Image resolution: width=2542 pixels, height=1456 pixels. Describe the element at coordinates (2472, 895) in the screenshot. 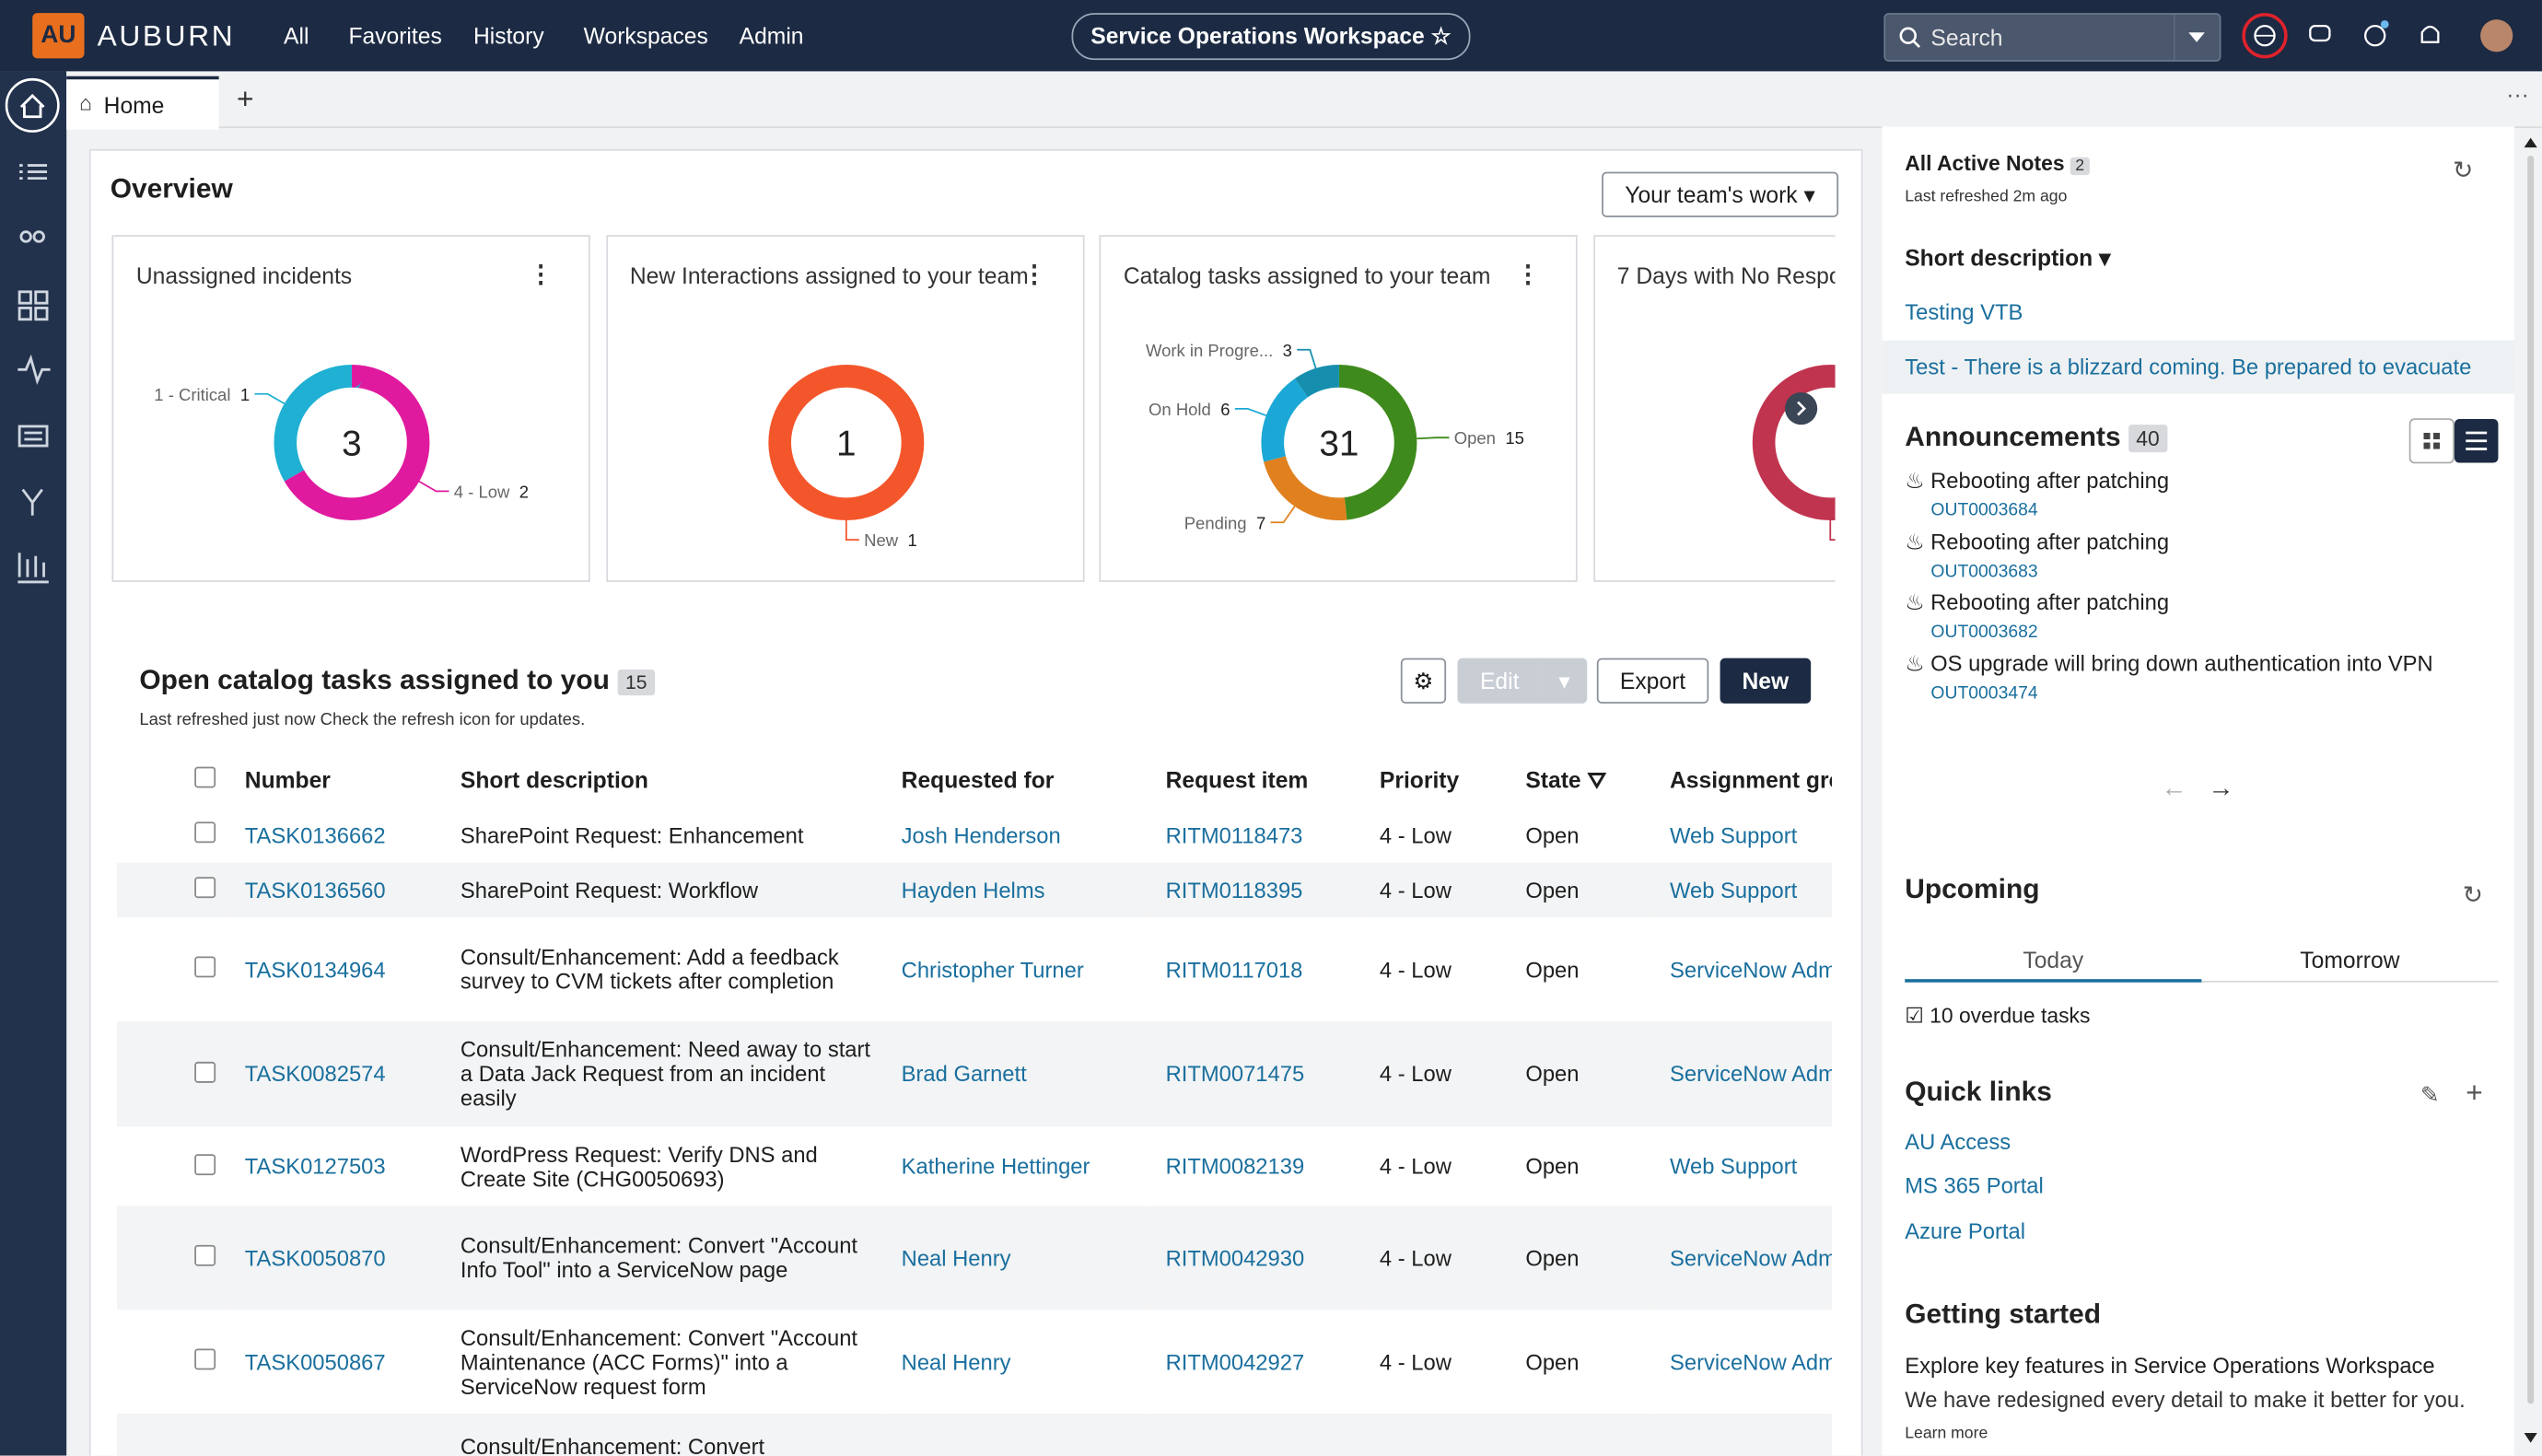

I see `upcoming-refresh: ↻` at that location.